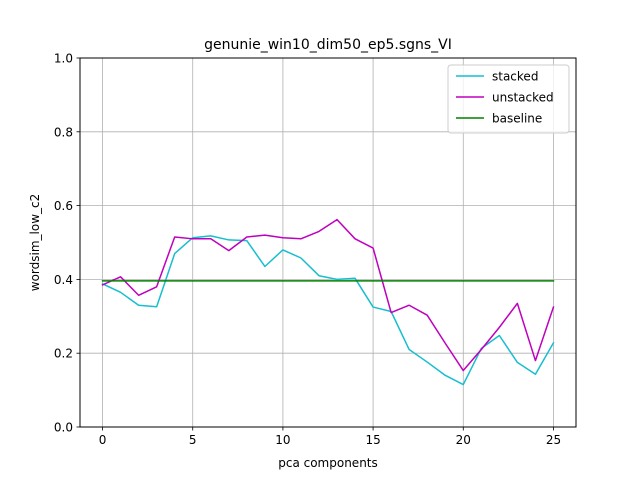 Image resolution: width=640 pixels, height=484 pixels. I want to click on chart-title: genunie_win10_dim50_ep5.sgns_VI, so click(328, 45).